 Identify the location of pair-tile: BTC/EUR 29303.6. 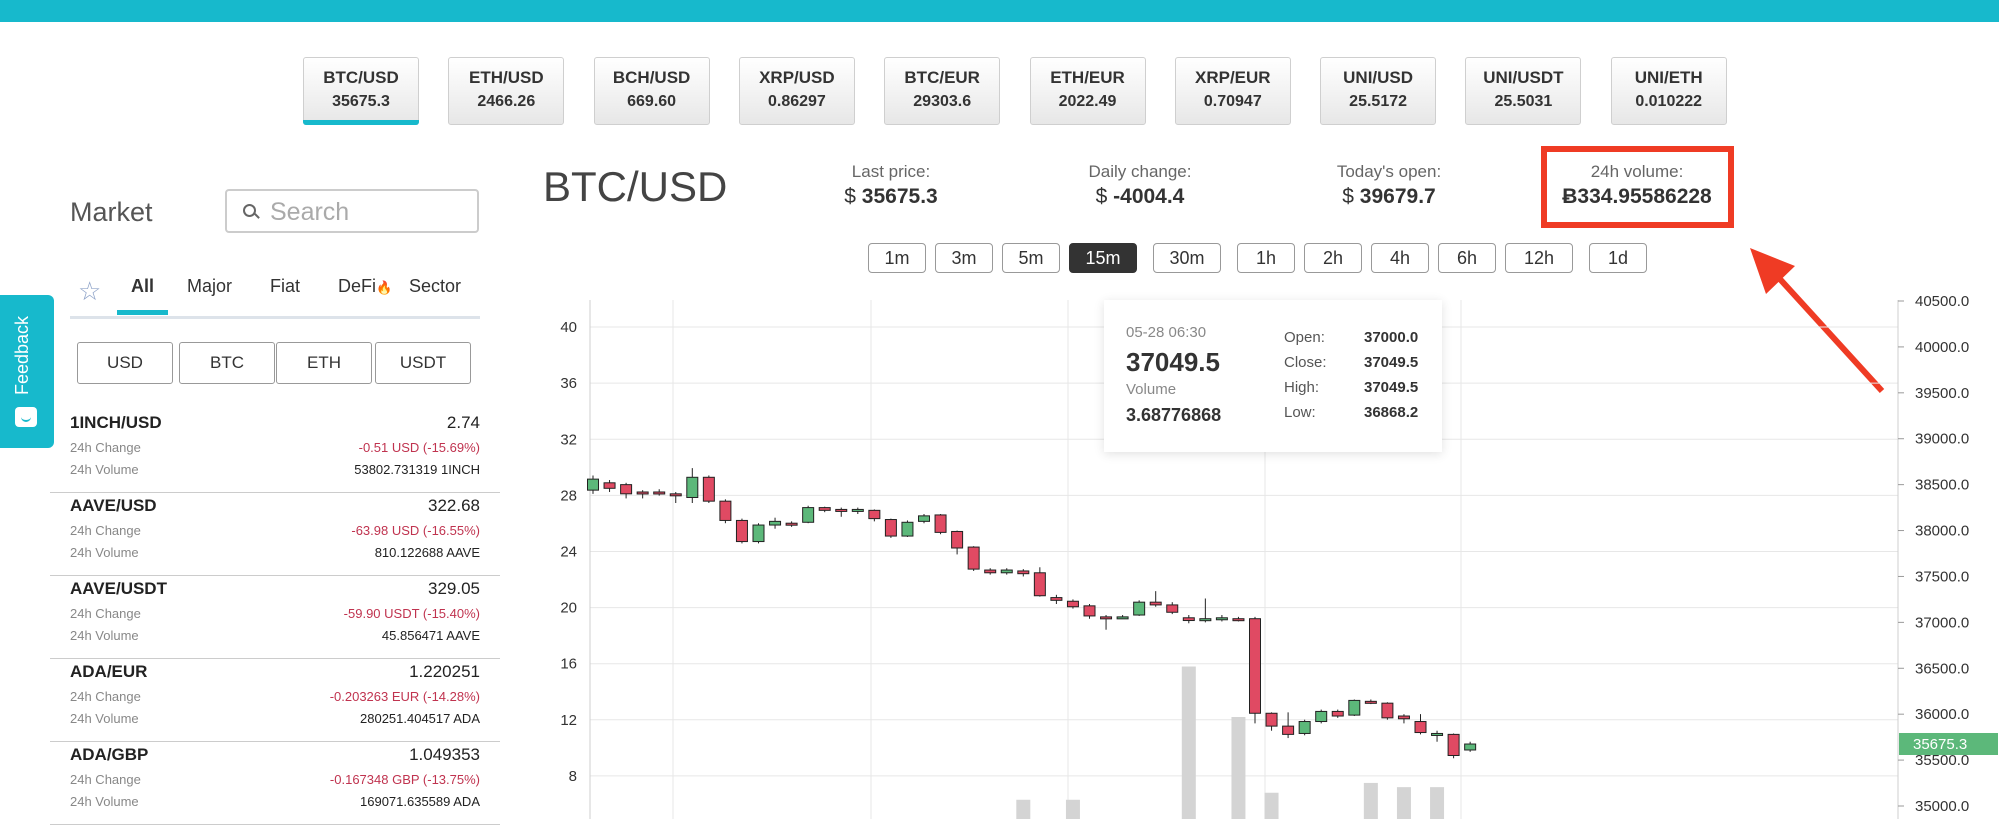
(942, 91).